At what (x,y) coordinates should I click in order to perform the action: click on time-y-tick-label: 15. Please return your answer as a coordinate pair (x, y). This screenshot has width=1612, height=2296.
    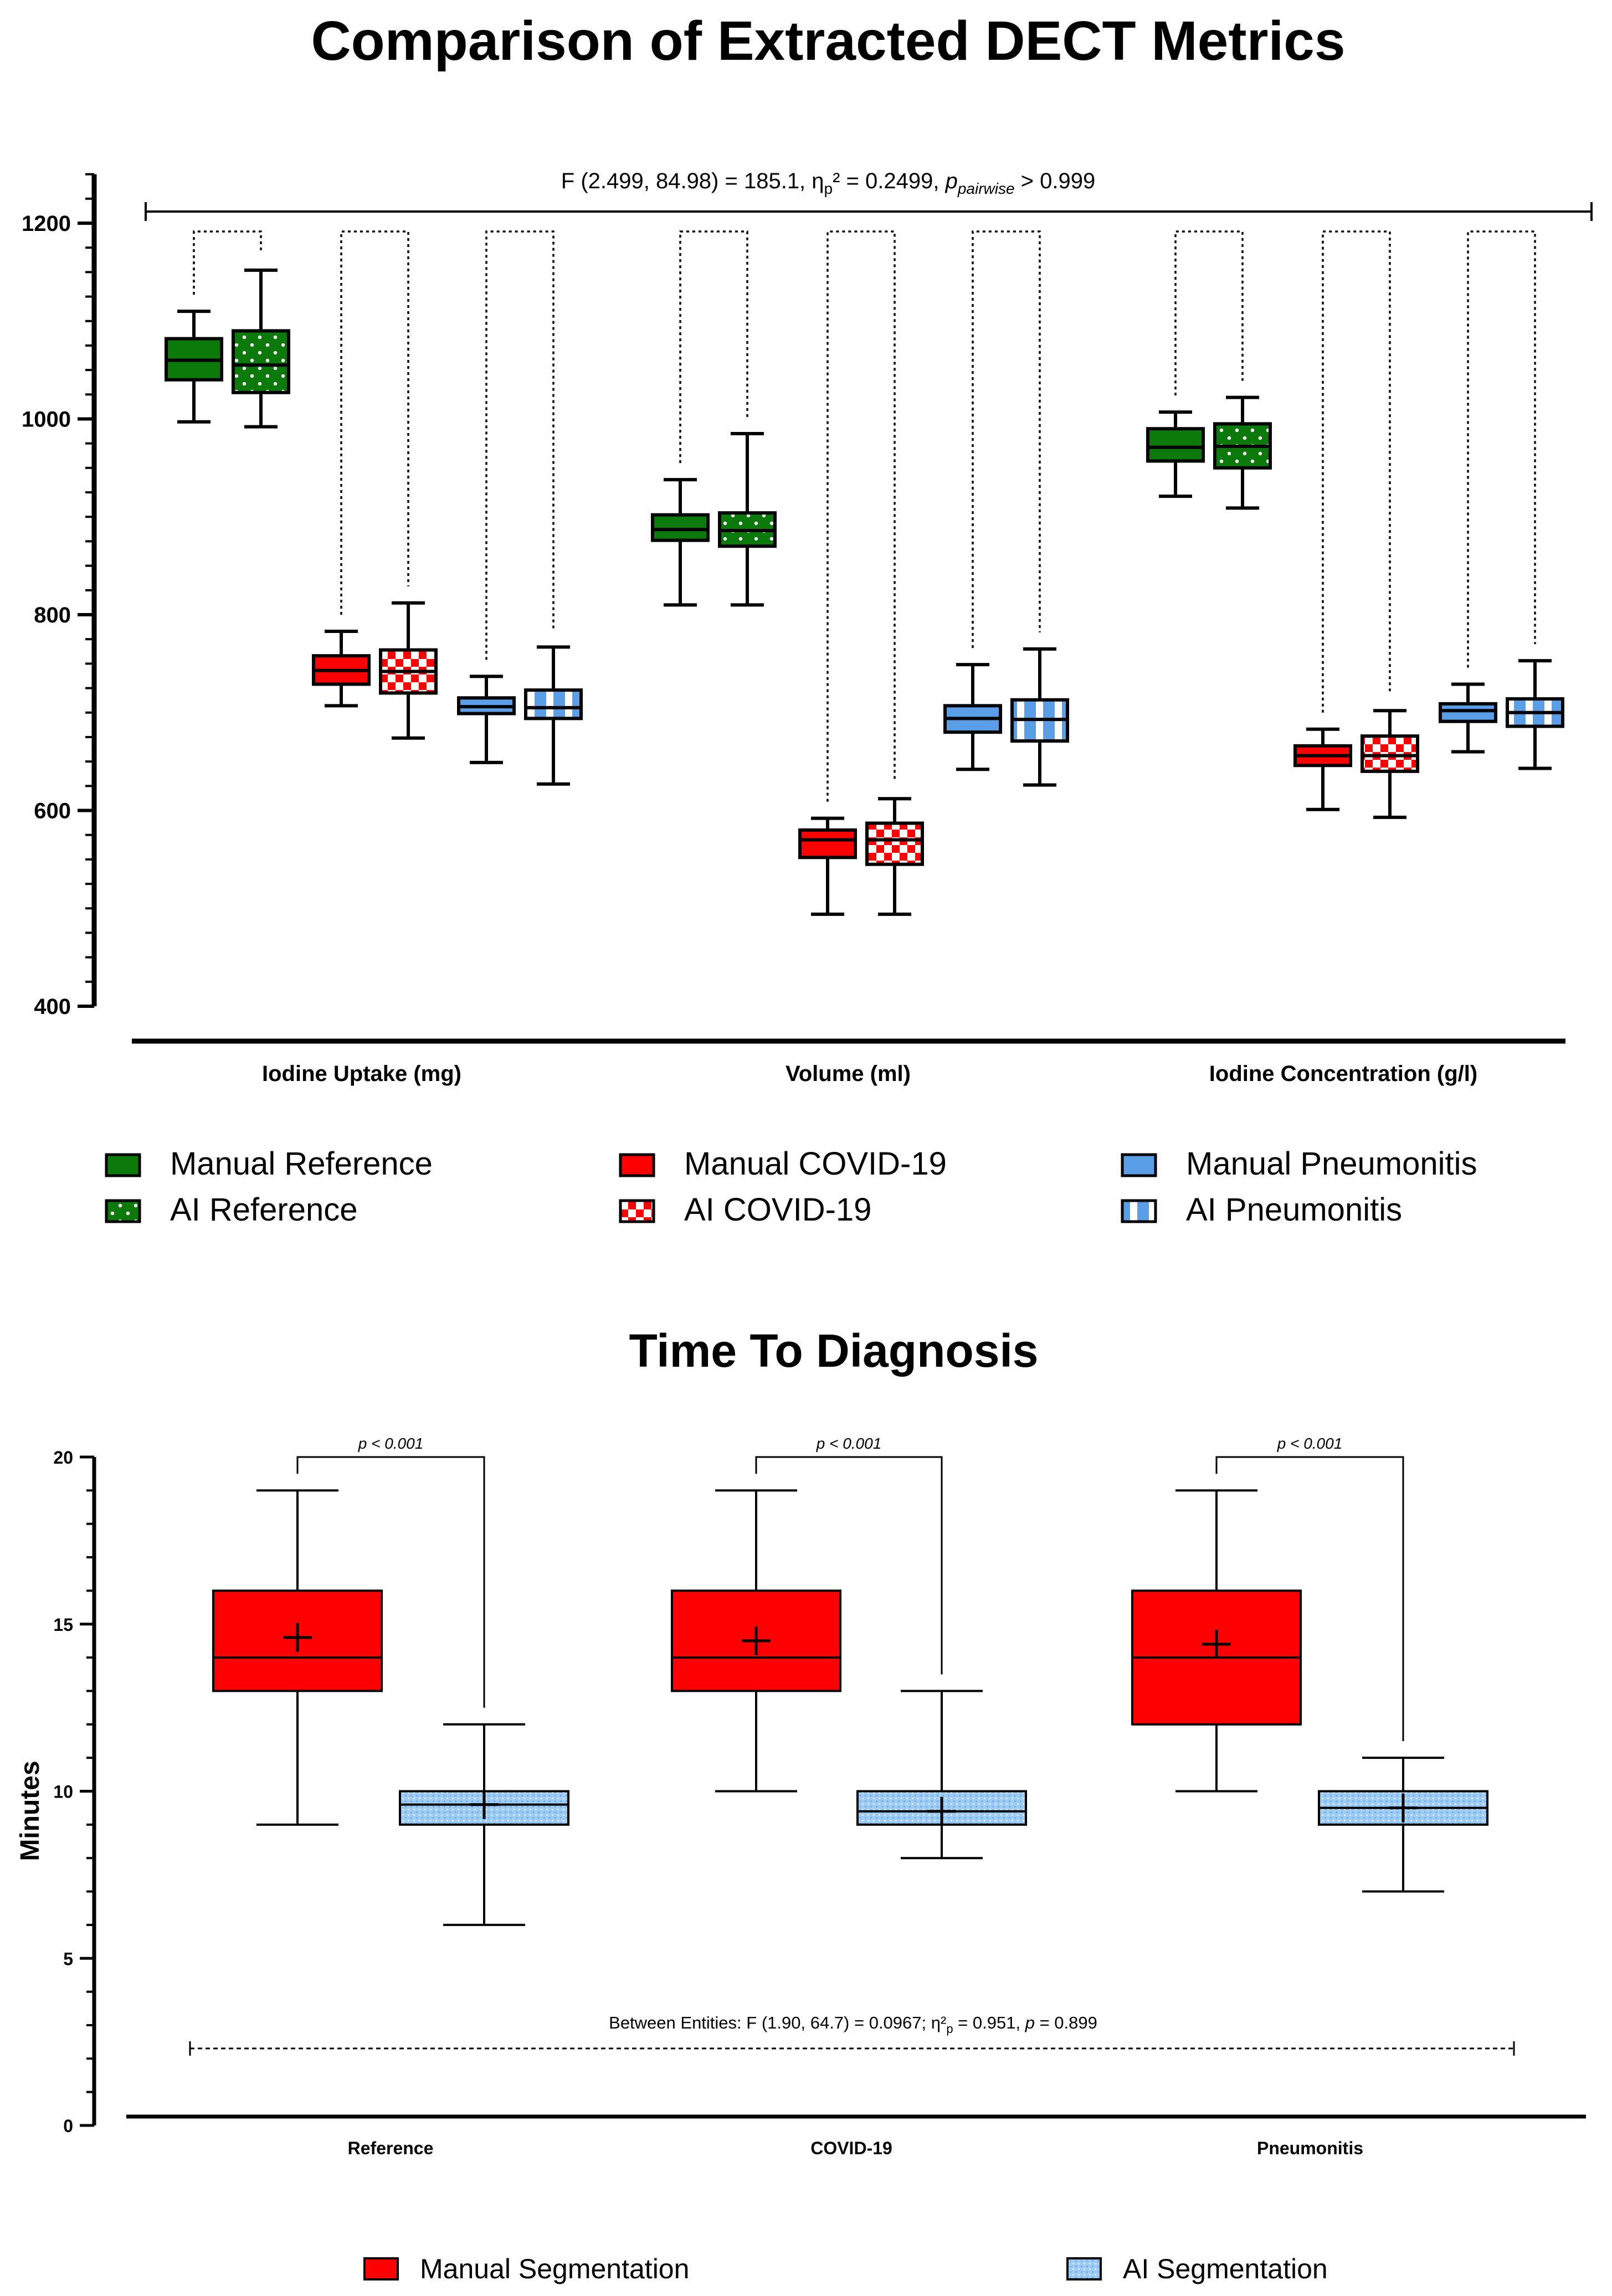
    Looking at the image, I should click on (63, 1625).